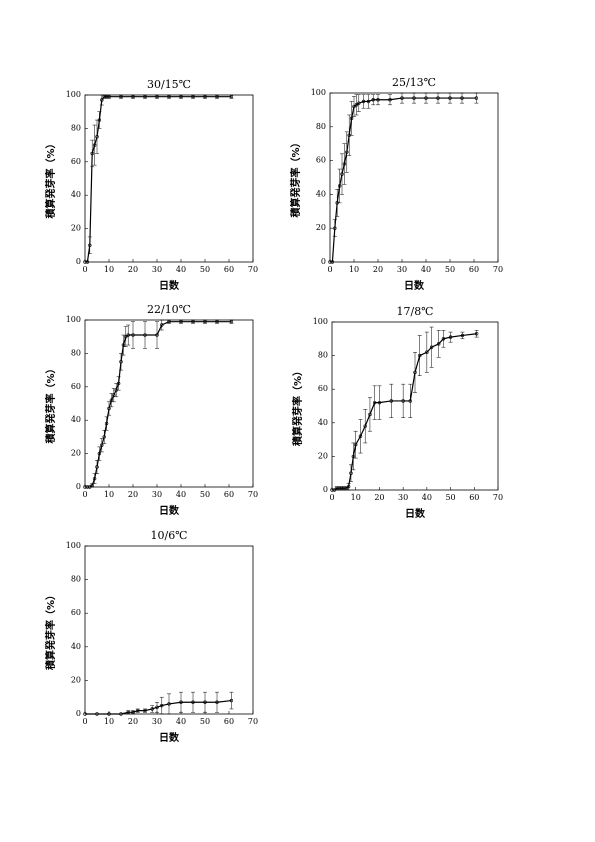 The height and width of the screenshot is (842, 595). What do you see at coordinates (450, 497) in the screenshot?
I see `x-tick-label: 50` at bounding box center [450, 497].